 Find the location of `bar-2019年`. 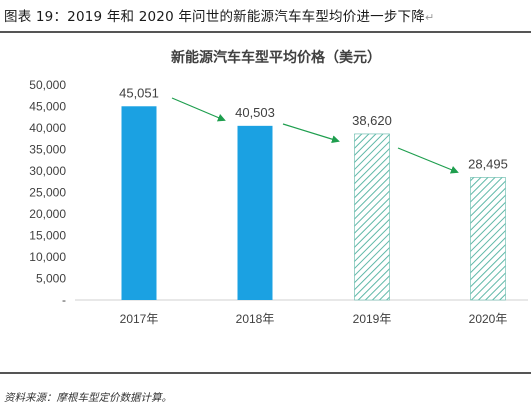

bar-2019年 is located at coordinates (372, 217).